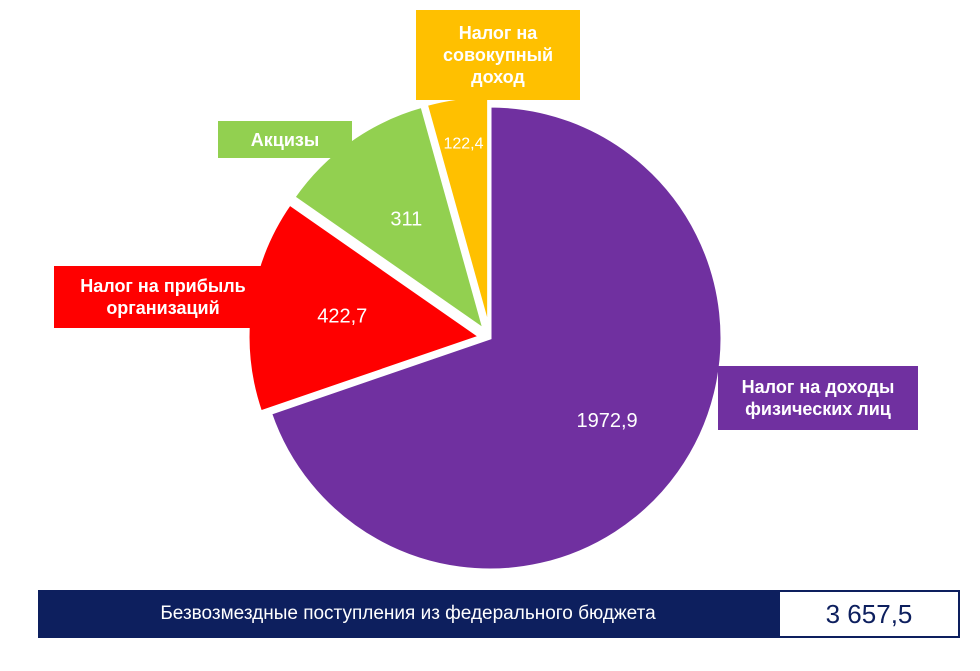 The width and height of the screenshot is (980, 671). I want to click on legend-label-ndfl: Налог на доходы физических лиц, so click(818, 398).